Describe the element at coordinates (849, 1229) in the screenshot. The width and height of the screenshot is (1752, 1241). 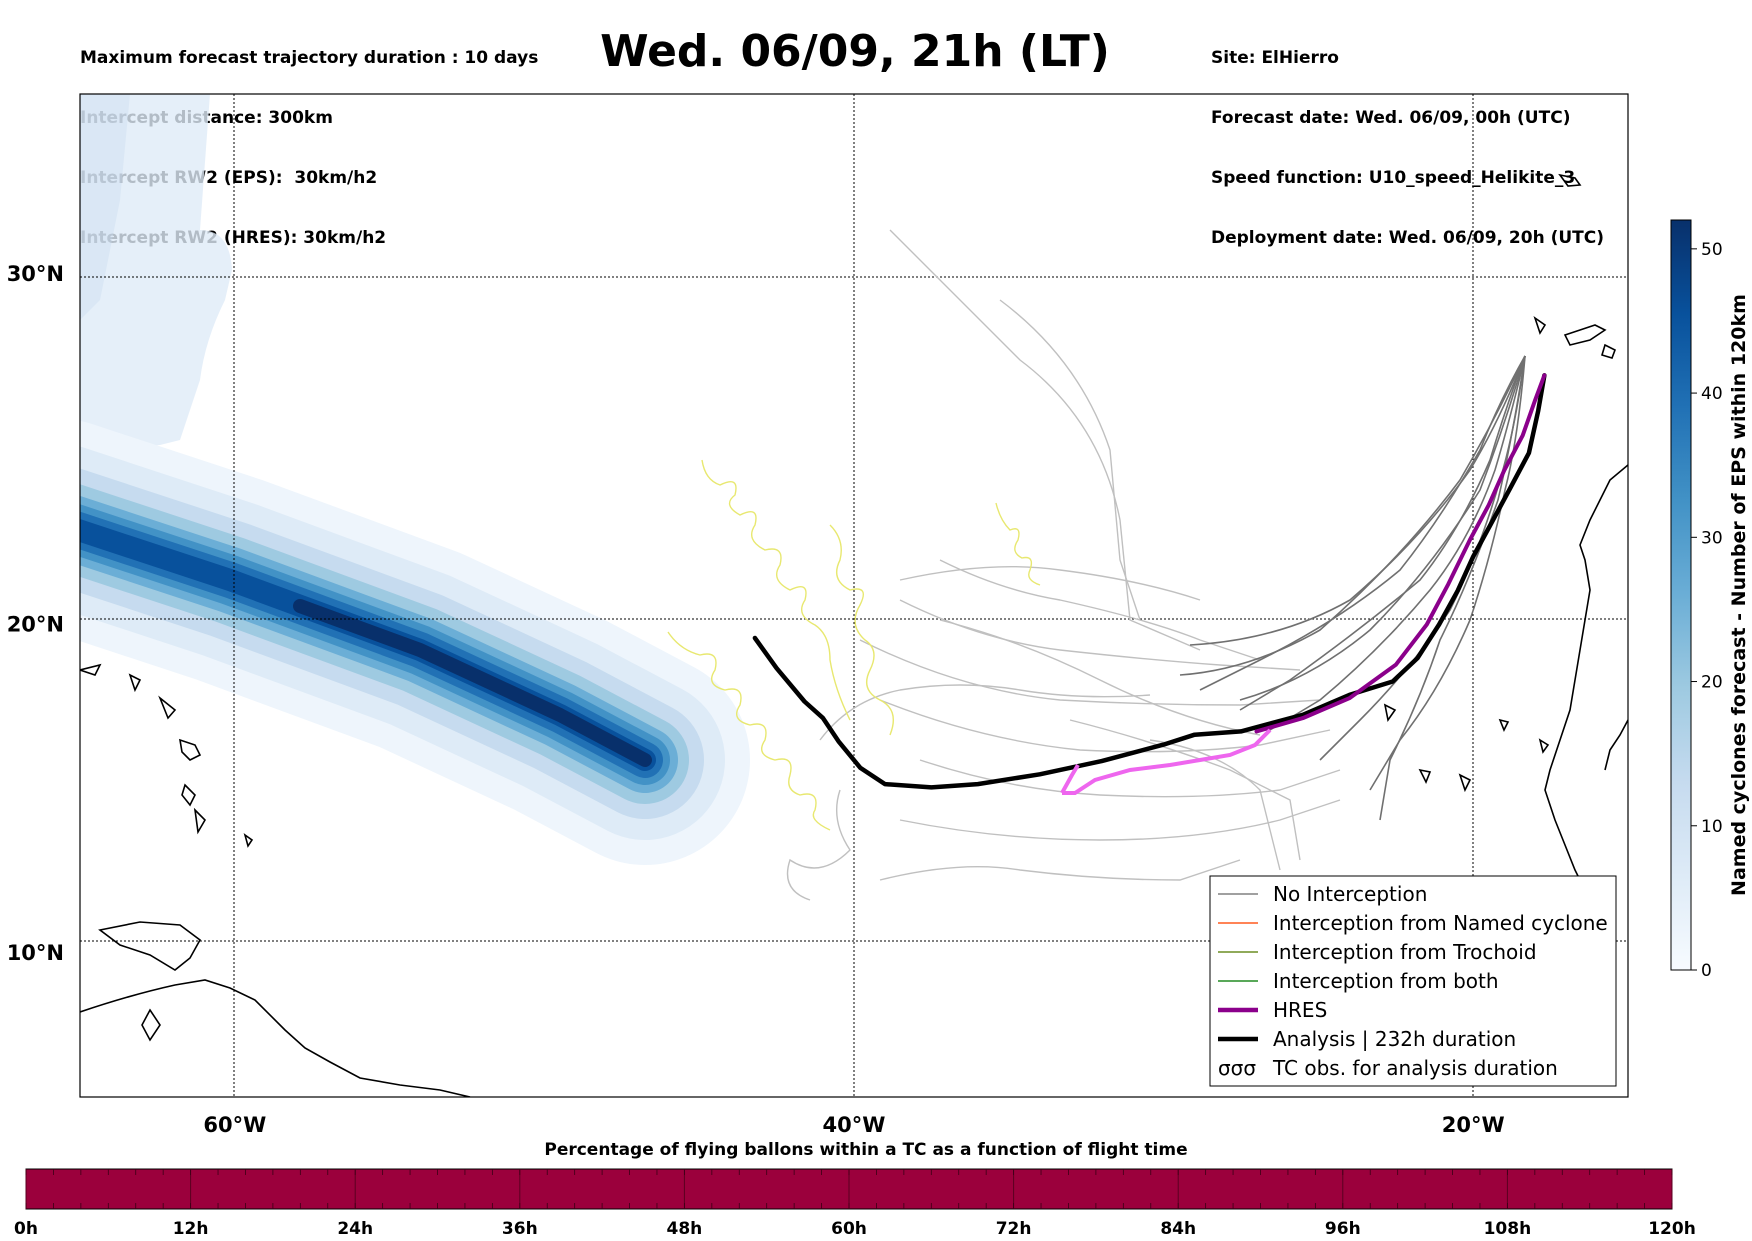
I see `pb-tick-label: 60h` at that location.